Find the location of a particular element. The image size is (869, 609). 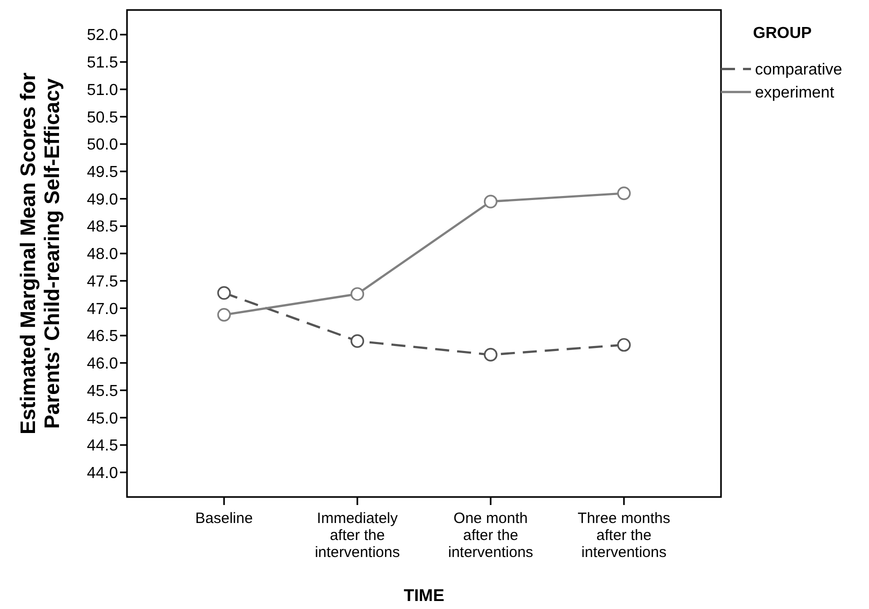

y-axis-title: Estimated Marginal Mean Scores for Parents' Child-rearing Self-Efficacy is located at coordinates (40, 253).